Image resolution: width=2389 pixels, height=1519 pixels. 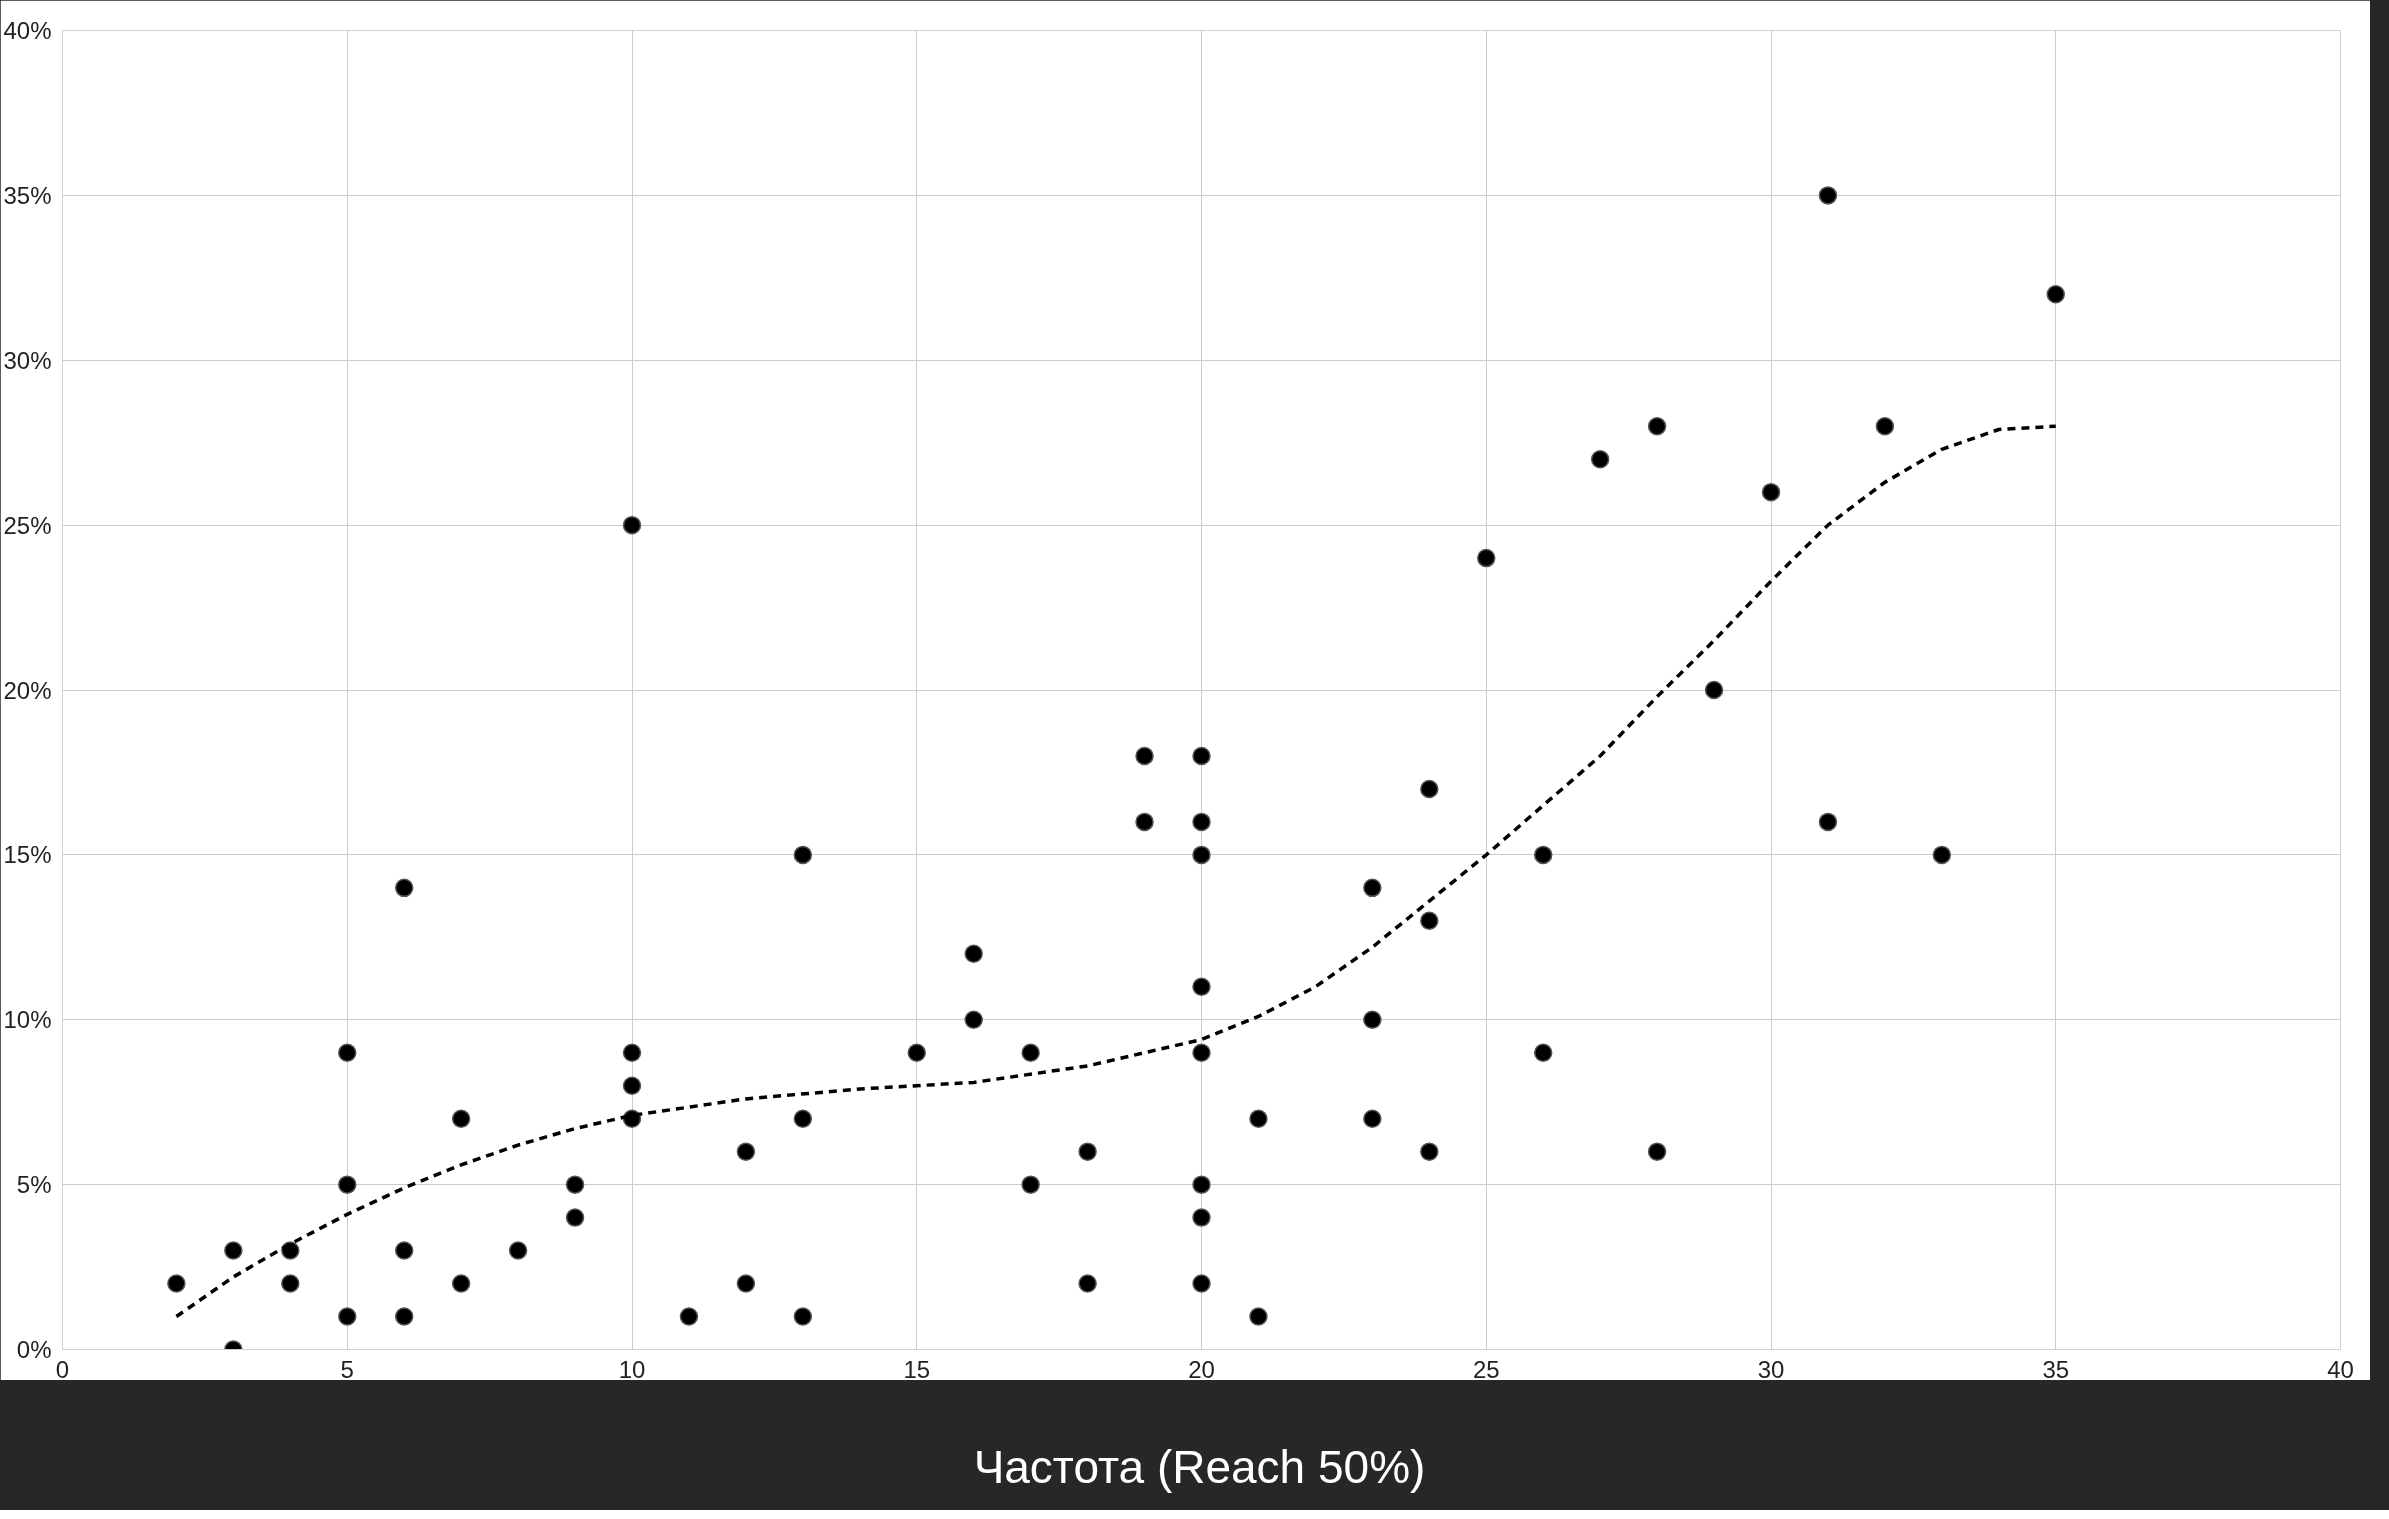 What do you see at coordinates (917, 1369) in the screenshot?
I see `x-tick-label: 15` at bounding box center [917, 1369].